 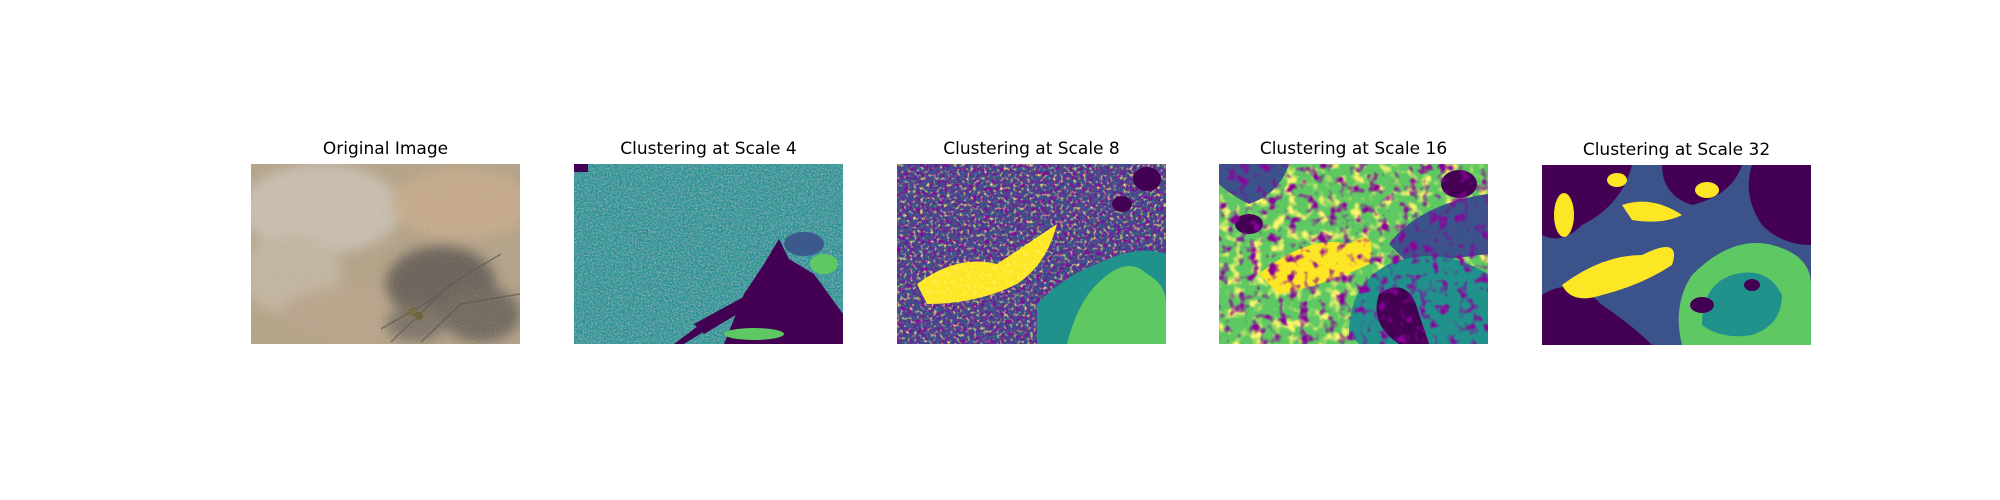 What do you see at coordinates (1353, 149) in the screenshot?
I see `panel-title: Clustering at Scale 16` at bounding box center [1353, 149].